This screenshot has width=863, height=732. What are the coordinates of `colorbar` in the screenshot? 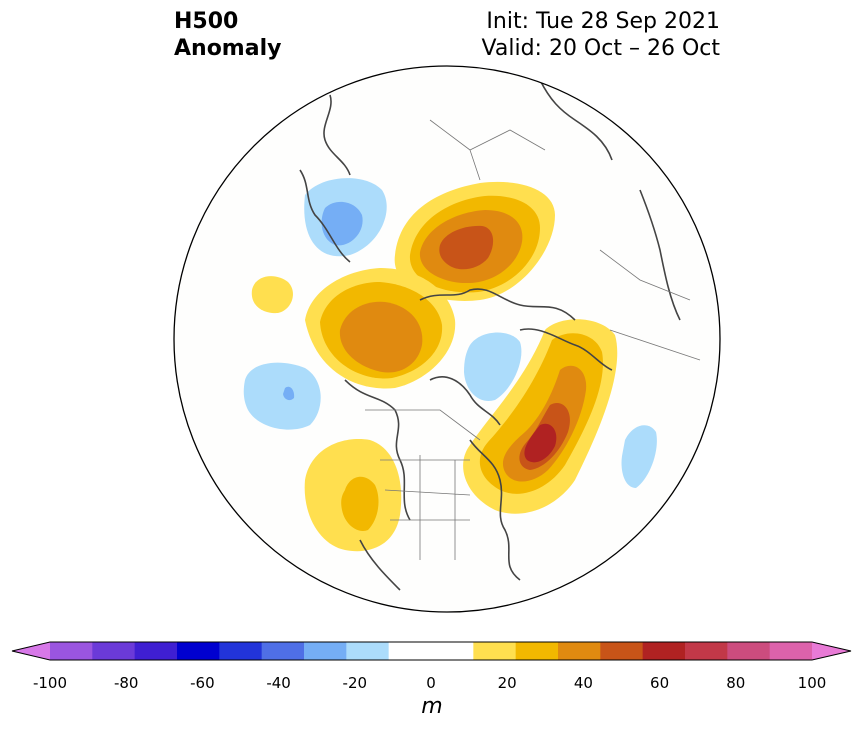 It's located at (431, 651).